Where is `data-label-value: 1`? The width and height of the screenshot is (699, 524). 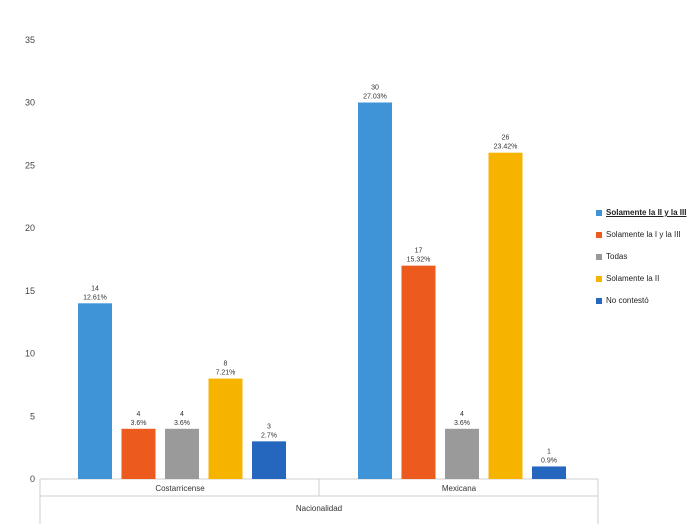
data-label-value: 1 is located at coordinates (549, 451).